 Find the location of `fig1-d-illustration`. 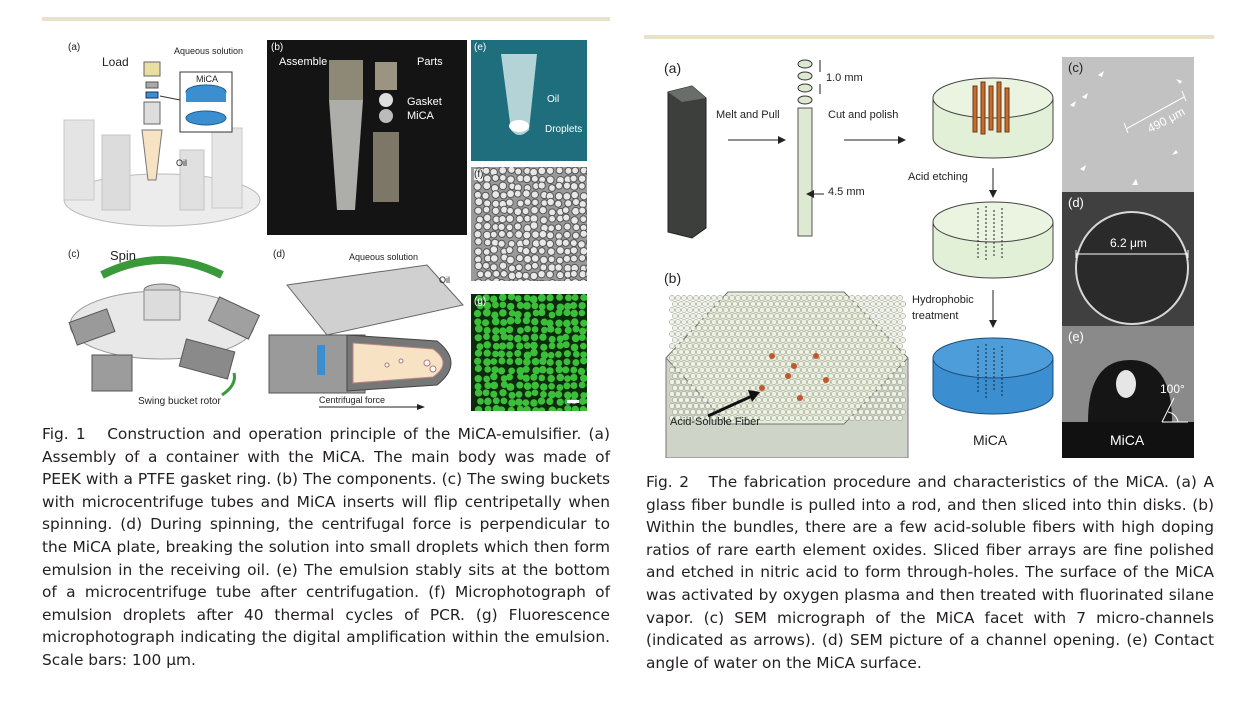

fig1-d-illustration is located at coordinates (367, 329).